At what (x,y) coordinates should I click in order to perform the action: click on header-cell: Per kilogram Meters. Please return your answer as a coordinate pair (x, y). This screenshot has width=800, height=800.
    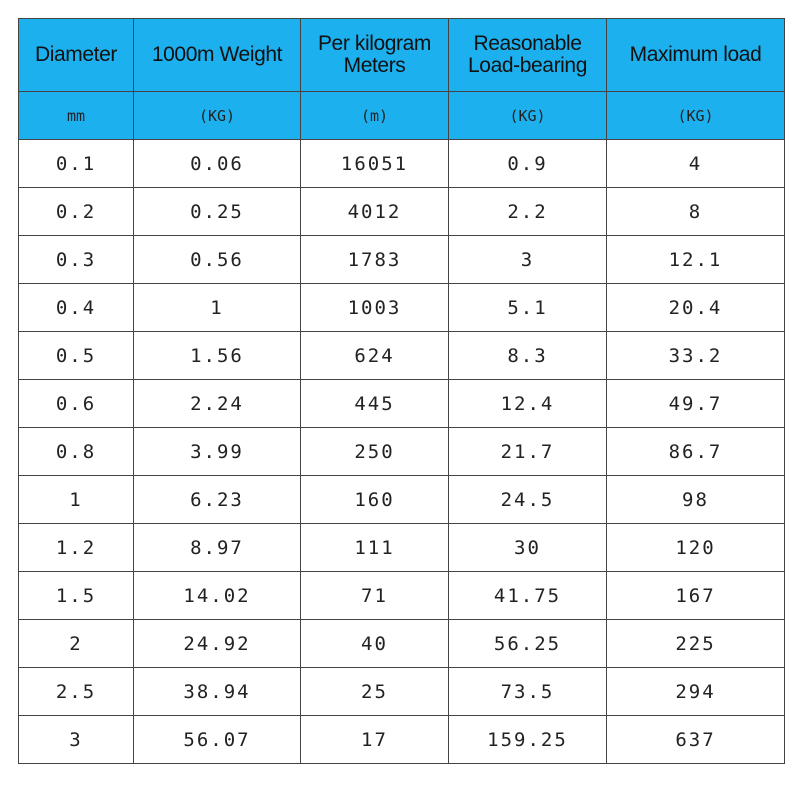
    Looking at the image, I should click on (374, 55).